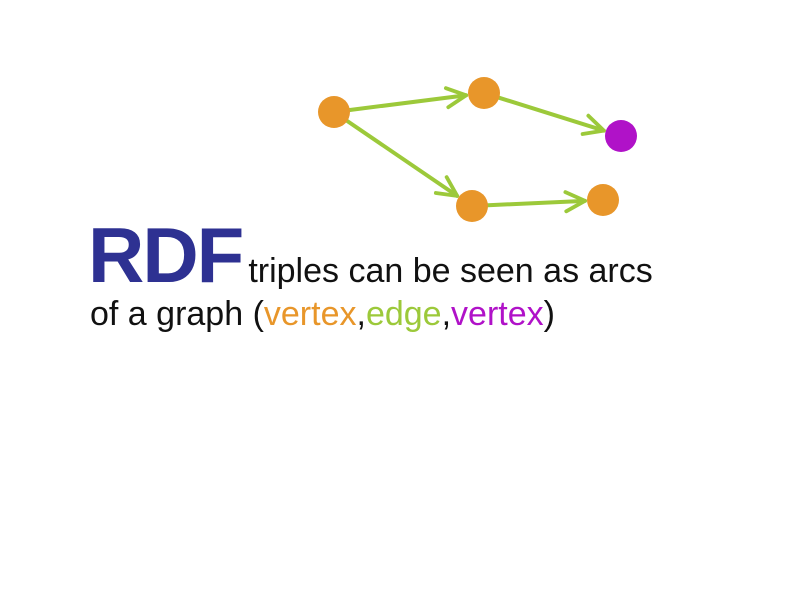  Describe the element at coordinates (310, 314) in the screenshot. I see `vertex-word: vertex` at that location.